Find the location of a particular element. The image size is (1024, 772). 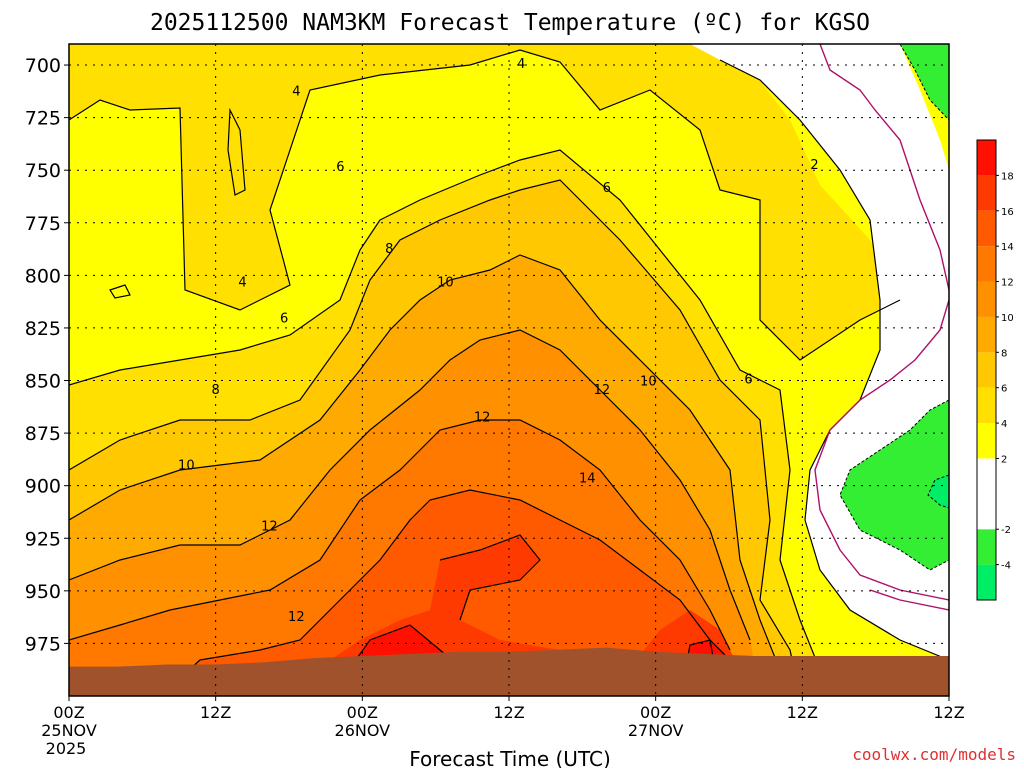

colorbar-frame is located at coordinates (986, 370).